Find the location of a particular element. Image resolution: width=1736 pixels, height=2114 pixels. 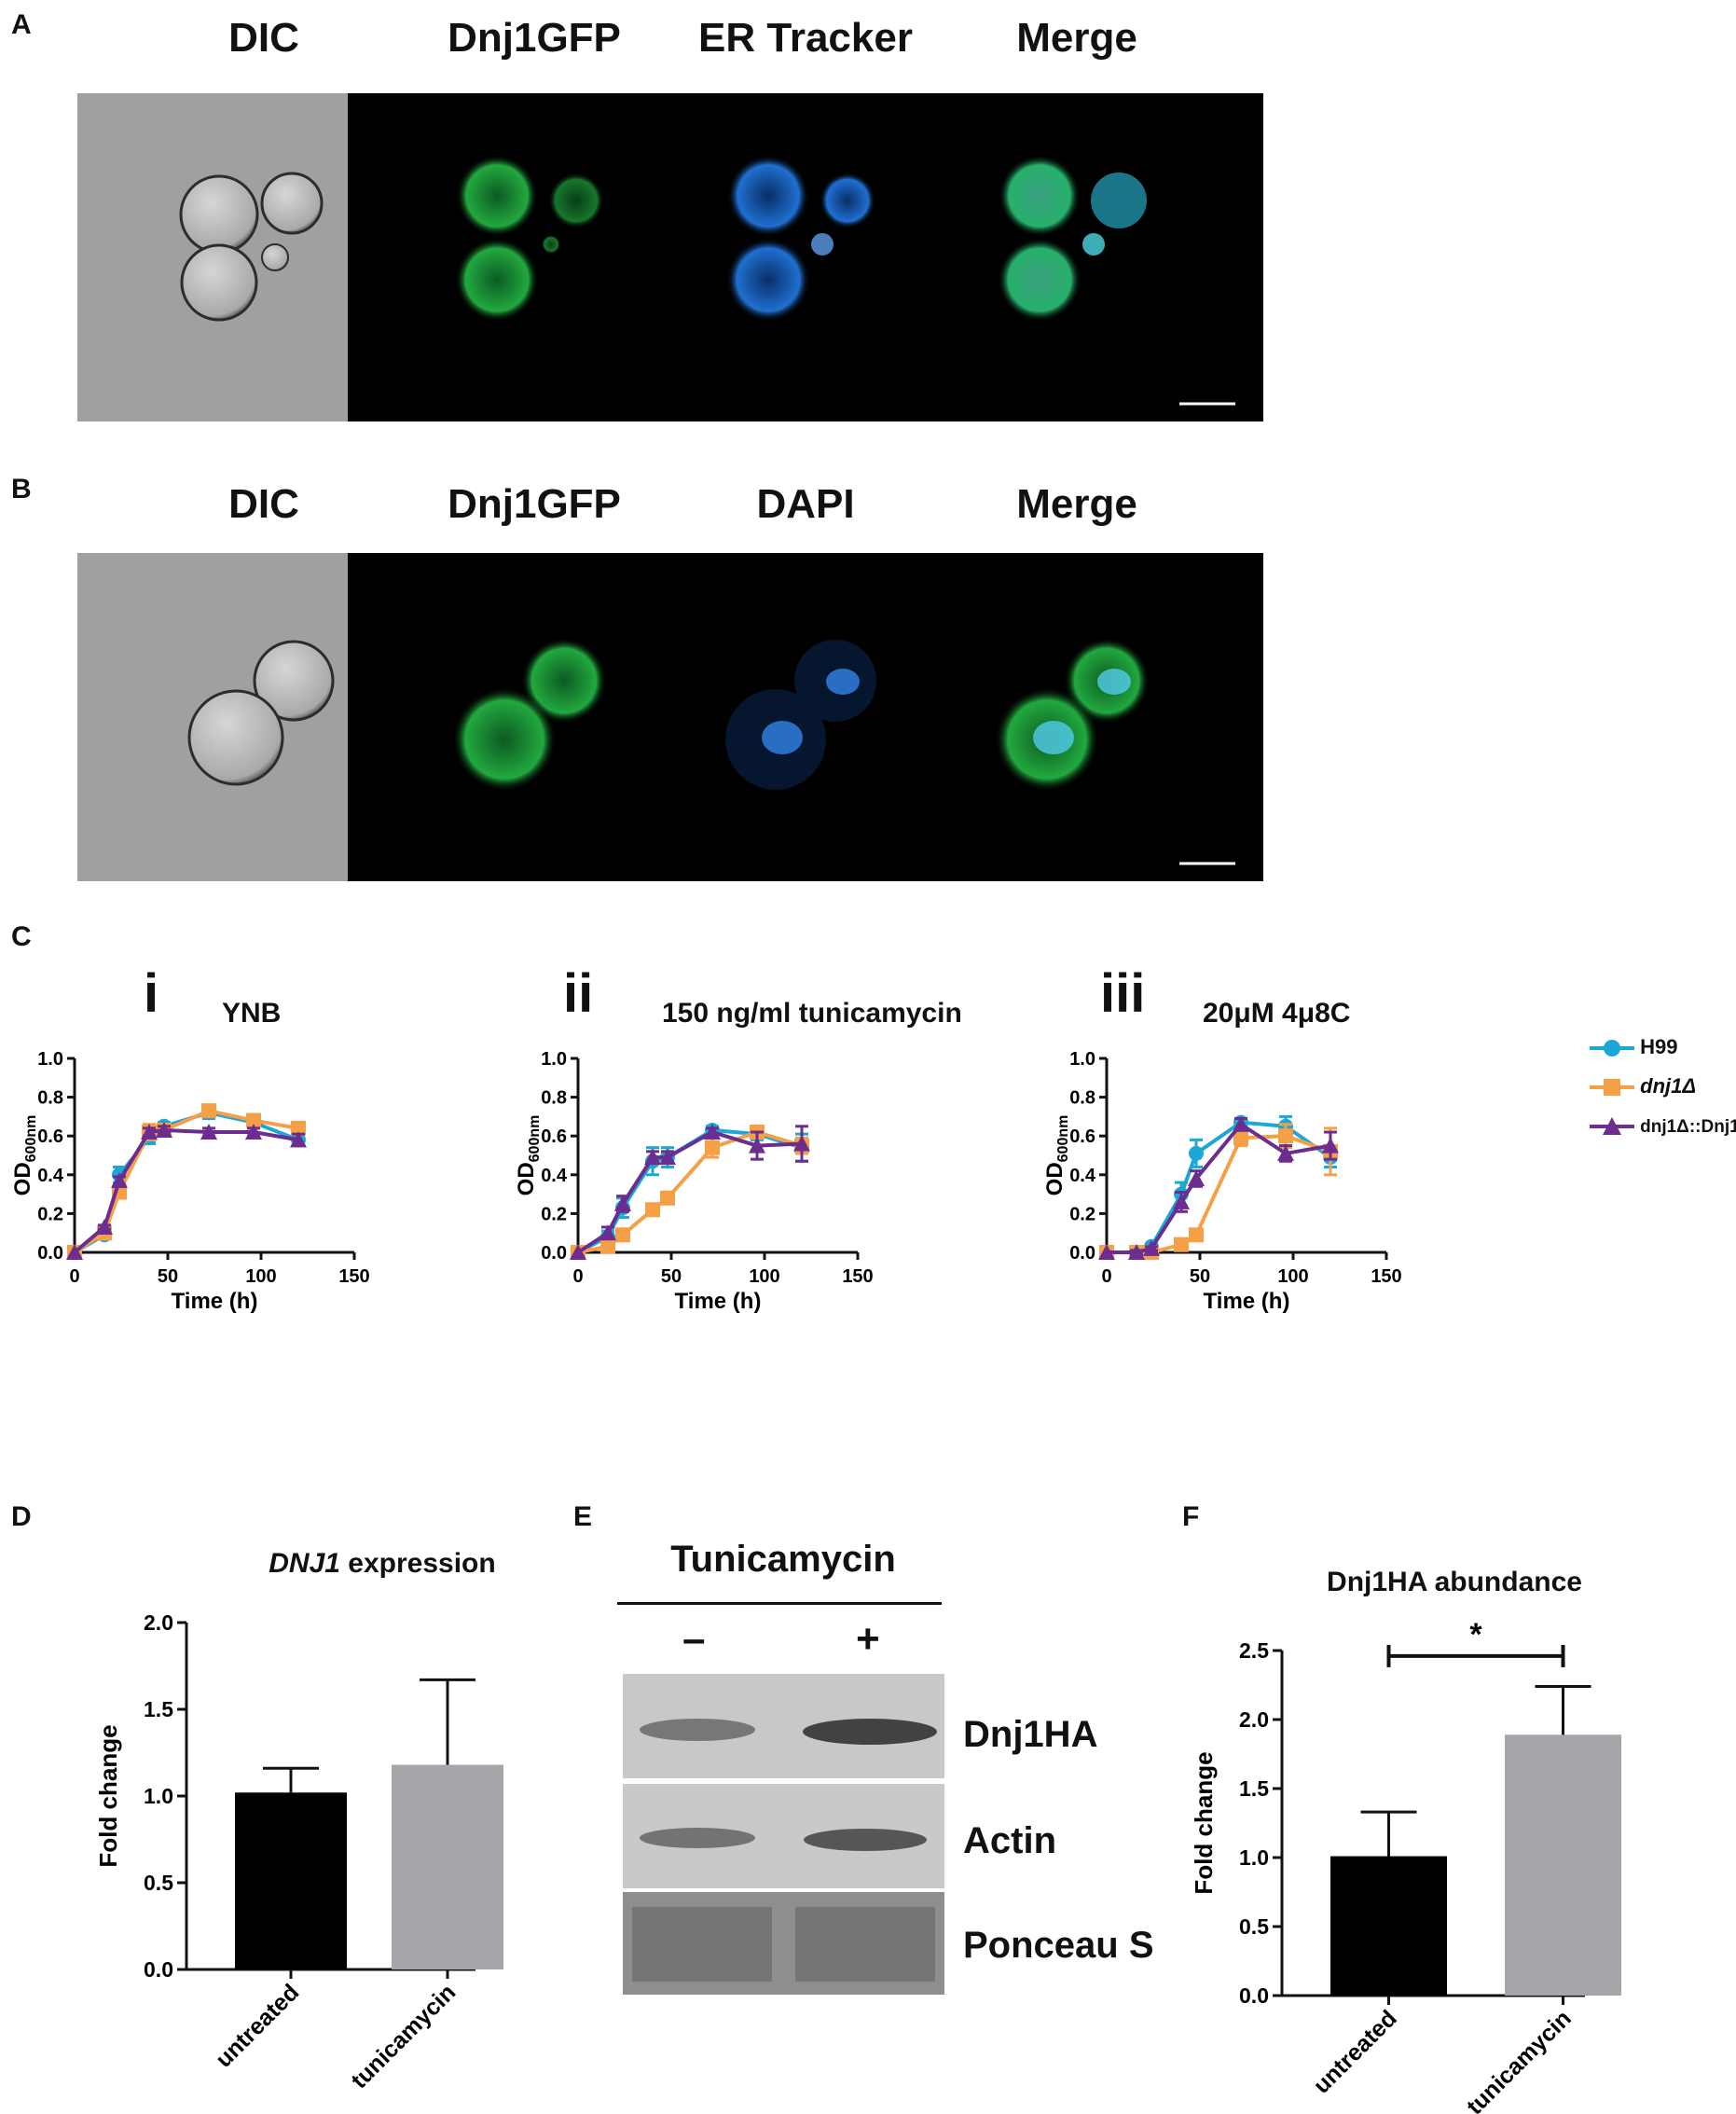

blot-label-actin: Actin is located at coordinates (1009, 1840).